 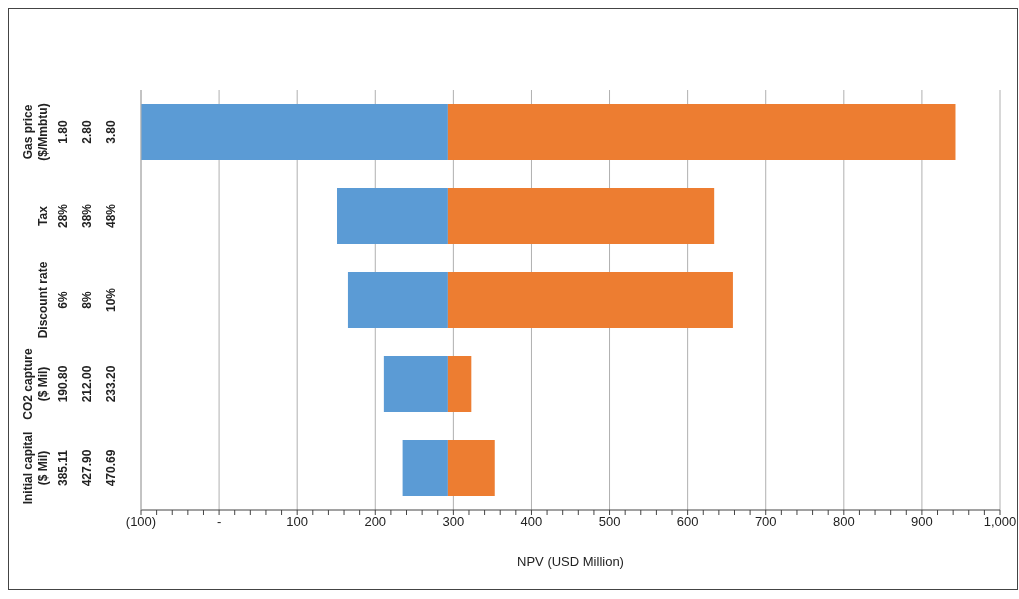 What do you see at coordinates (687, 522) in the screenshot?
I see `x-tick-label: 600` at bounding box center [687, 522].